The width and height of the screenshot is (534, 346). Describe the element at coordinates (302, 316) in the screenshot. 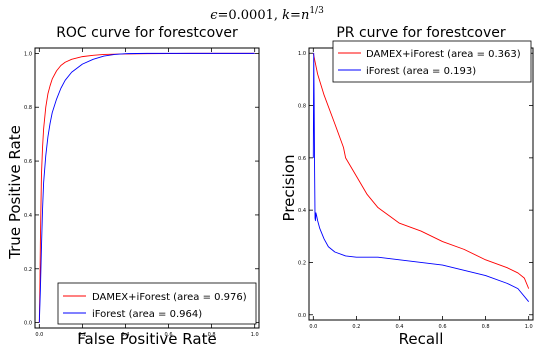

I see `pr-ytick-label-0: 0.0` at that location.